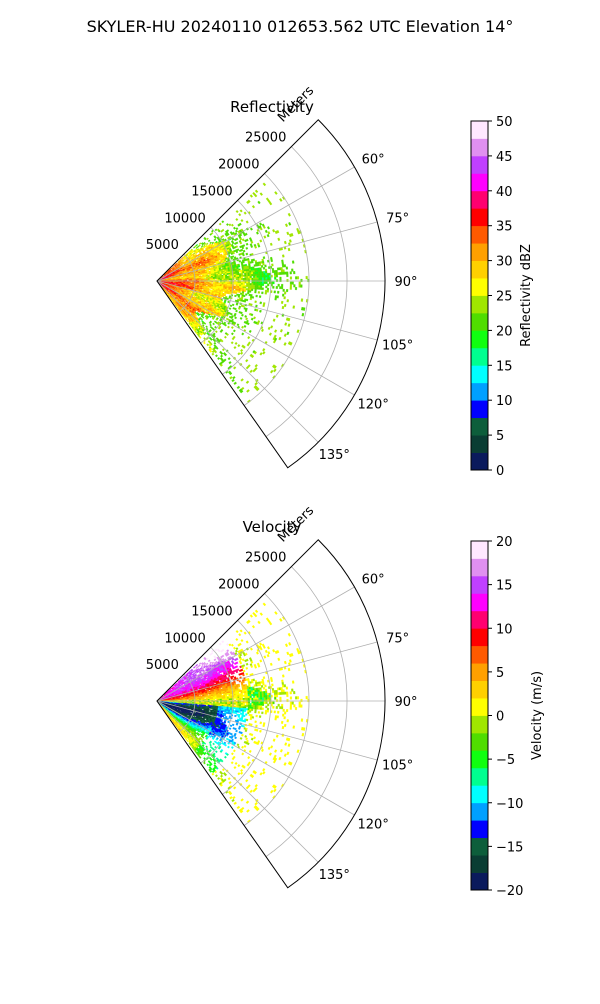  I want to click on colorbar-tick-label: 10, so click(504, 401).